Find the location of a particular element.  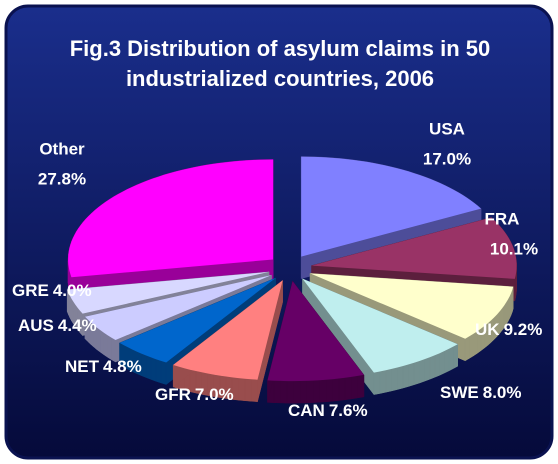

category-label: AUS is located at coordinates (36, 325).